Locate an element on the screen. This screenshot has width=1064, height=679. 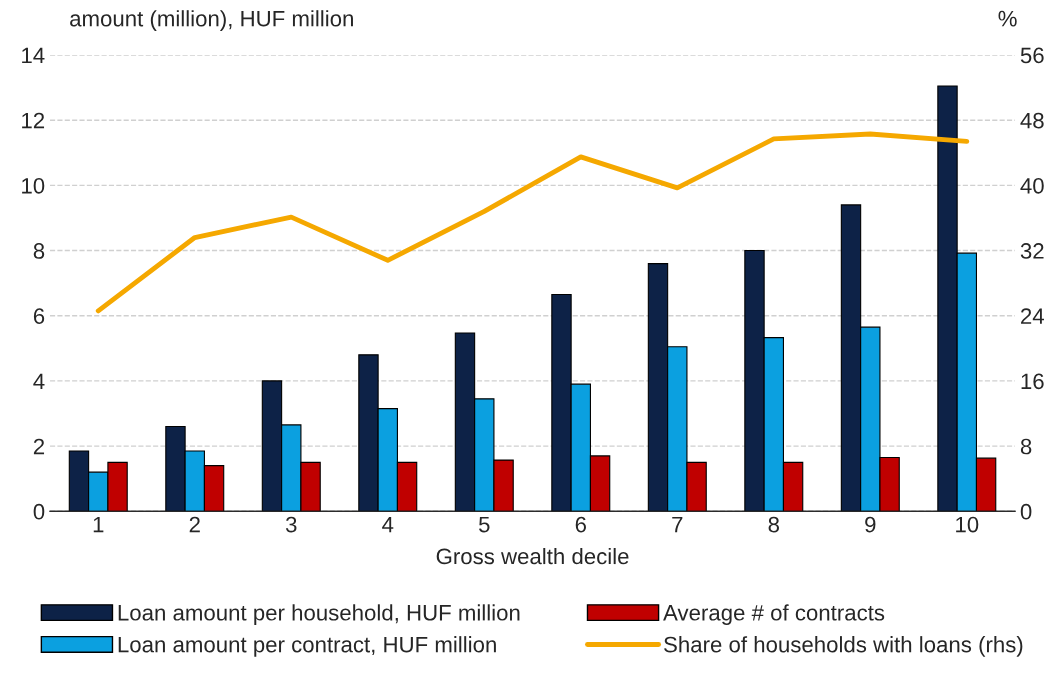
x-tick-label: 8 is located at coordinates (774, 524).